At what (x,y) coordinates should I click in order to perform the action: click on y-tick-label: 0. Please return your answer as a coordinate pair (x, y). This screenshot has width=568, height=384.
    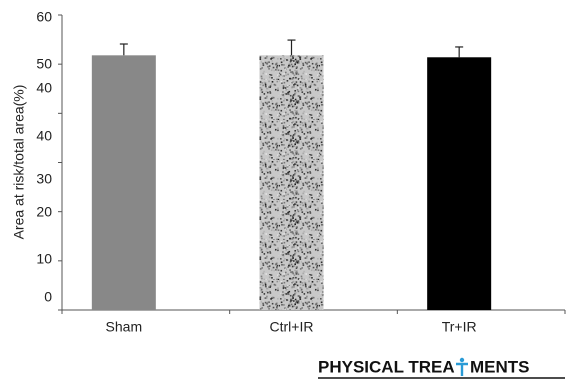
    Looking at the image, I should click on (48, 297).